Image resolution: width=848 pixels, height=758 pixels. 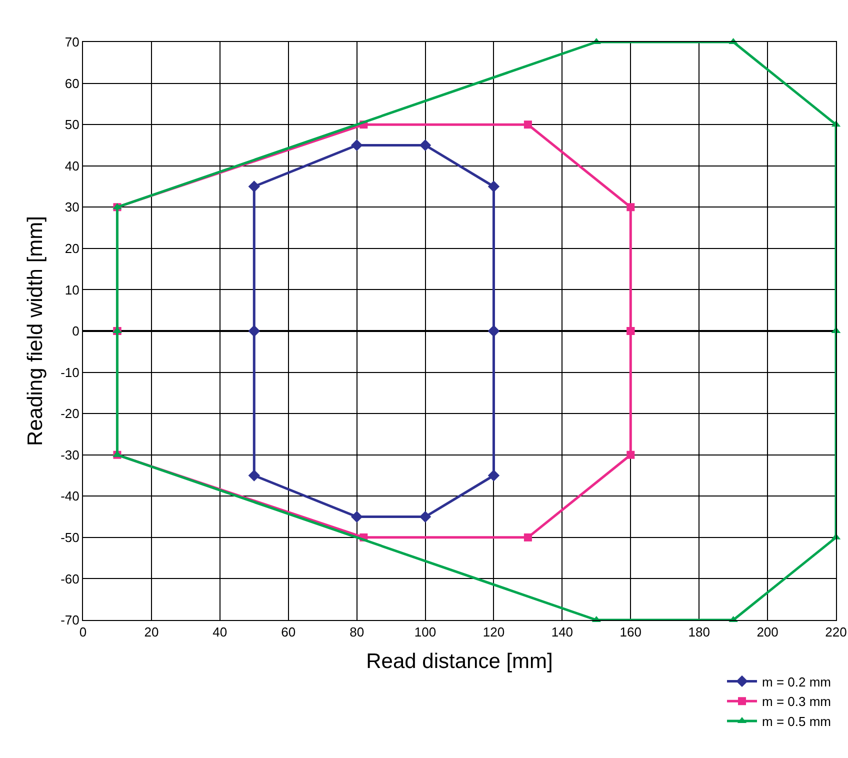 I want to click on y-tick-label: 60, so click(x=72, y=83).